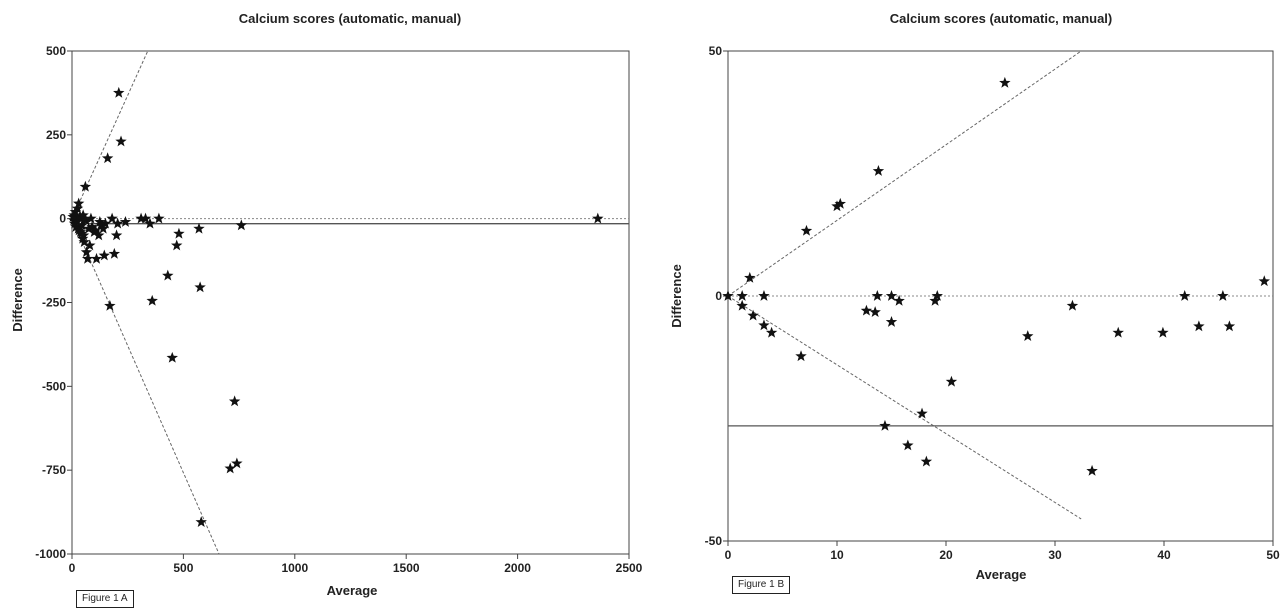 This screenshot has height=608, width=1287. I want to click on chart-a-ylabel: Difference, so click(17, 300).